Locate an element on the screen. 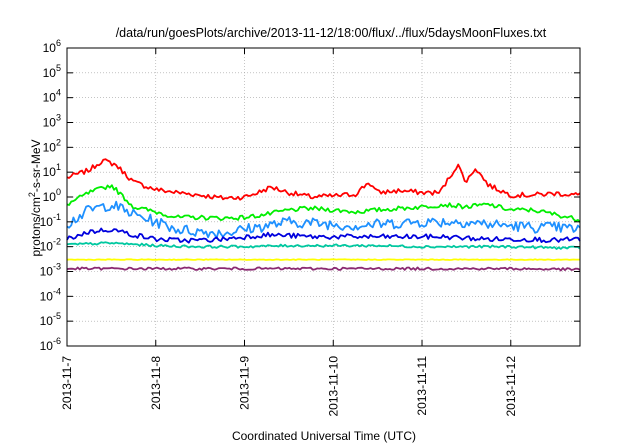 This screenshot has height=448, width=640. y-tick-label-exp: 6 is located at coordinates (58, 43).